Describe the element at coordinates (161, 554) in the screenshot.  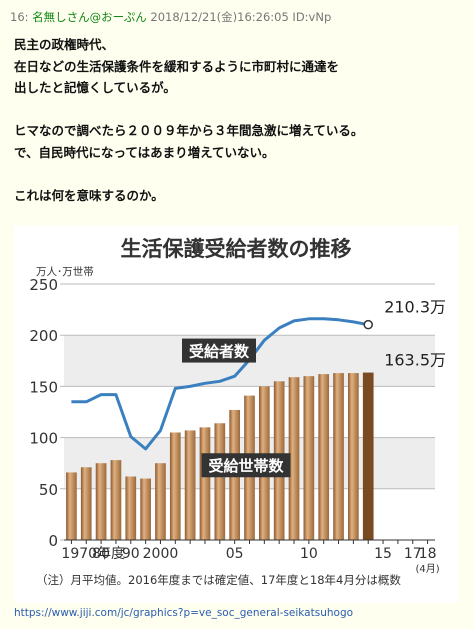
I see `x-tick-label: 2000` at that location.